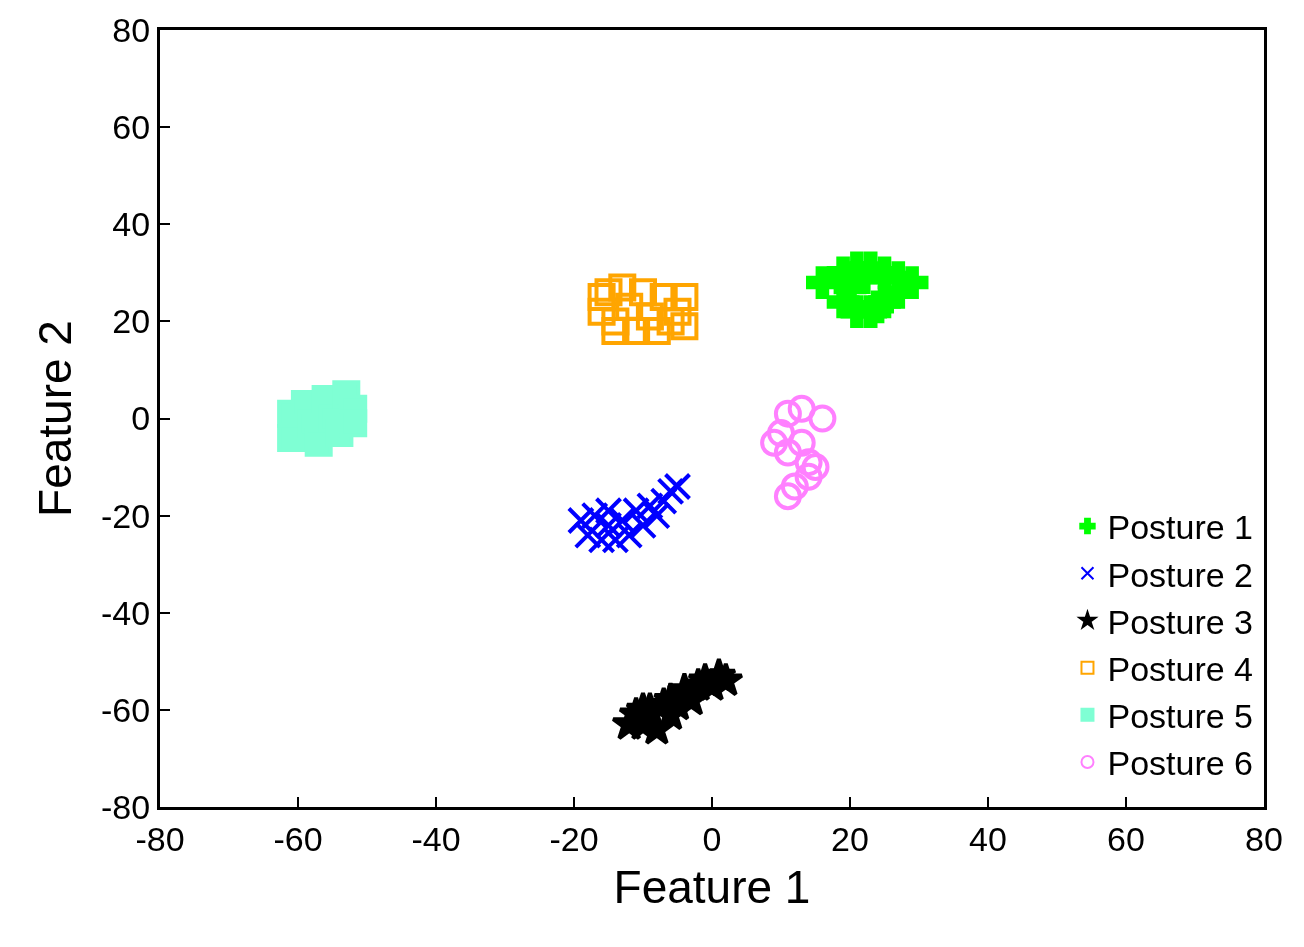  I want to click on x-tick-label: -20, so click(574, 838).